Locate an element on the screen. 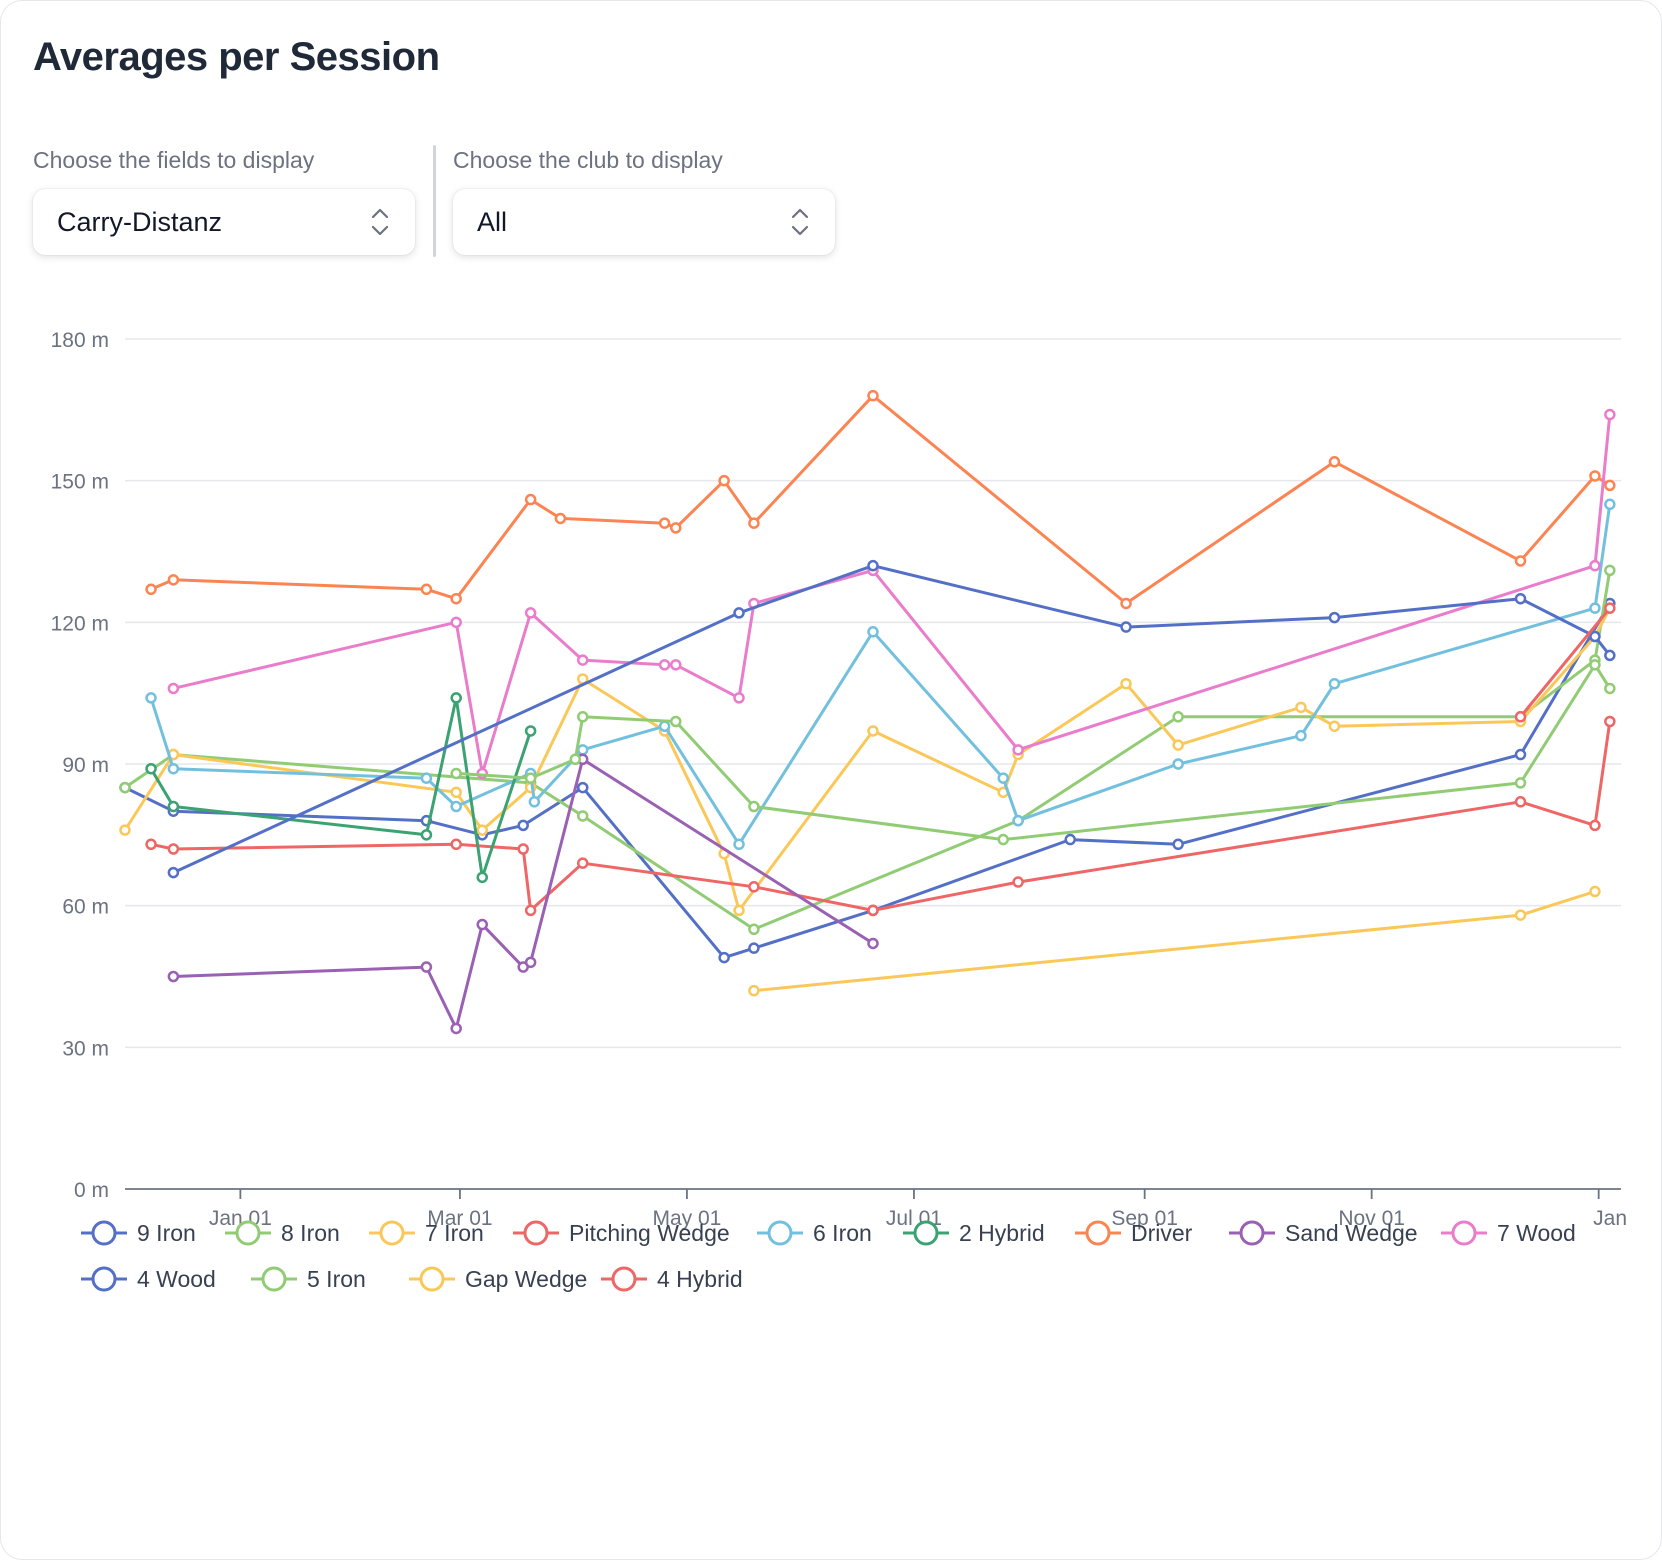 The image size is (1662, 1560). legend-item: 9 Iron is located at coordinates (137, 1233).